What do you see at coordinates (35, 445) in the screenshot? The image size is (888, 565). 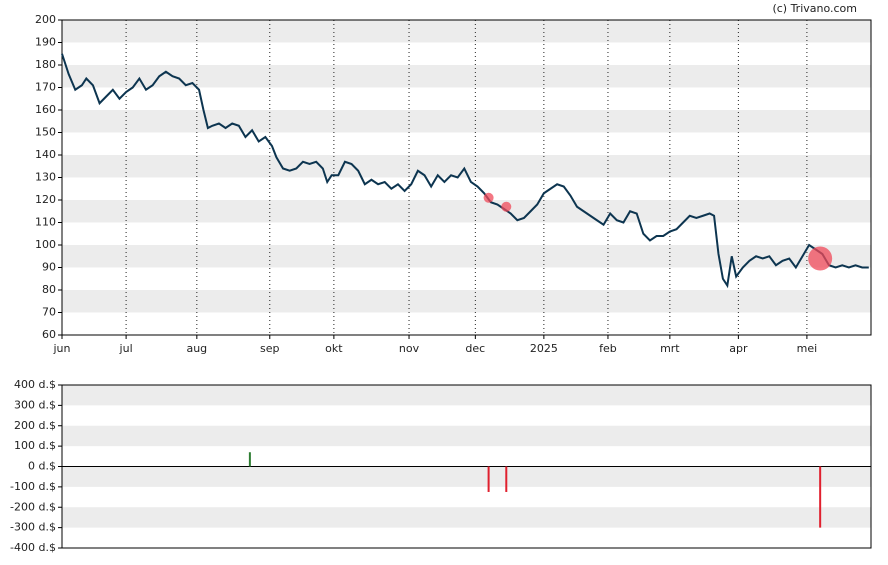 I see `y-tick-label: 100 d.$` at bounding box center [35, 445].